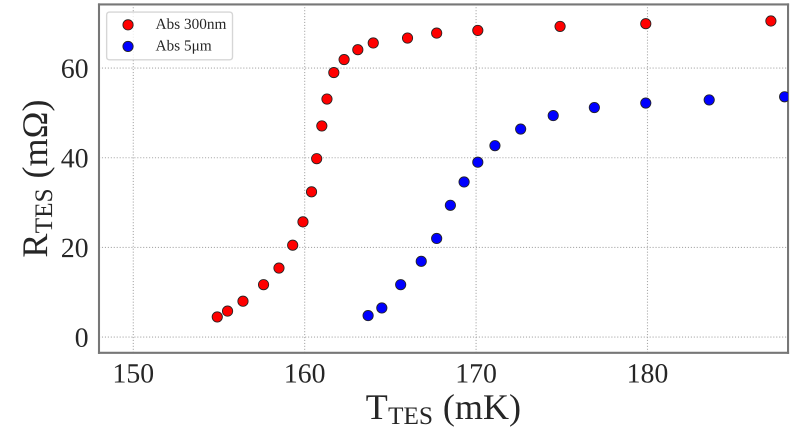  Describe the element at coordinates (477, 373) in the screenshot. I see `x-tick-label: 170` at that location.